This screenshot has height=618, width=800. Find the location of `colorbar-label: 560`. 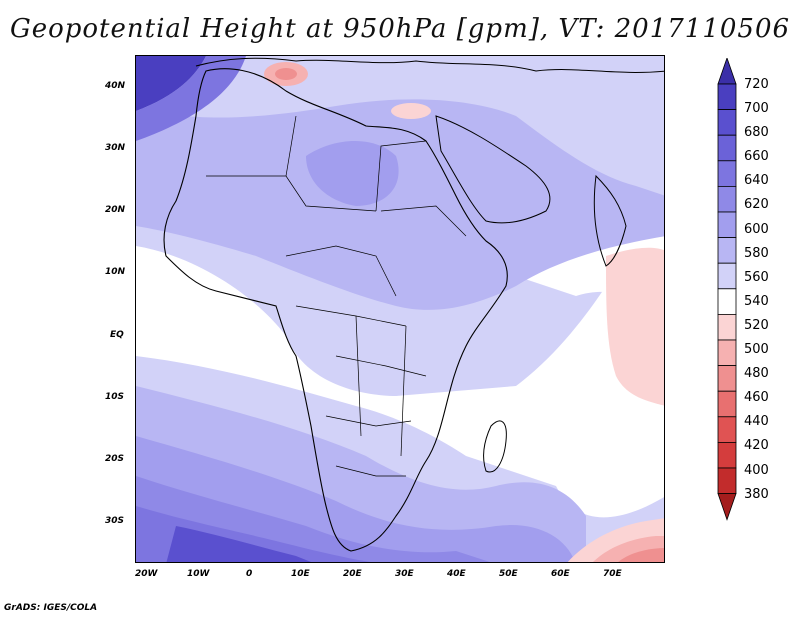

colorbar-label: 560 is located at coordinates (756, 277).